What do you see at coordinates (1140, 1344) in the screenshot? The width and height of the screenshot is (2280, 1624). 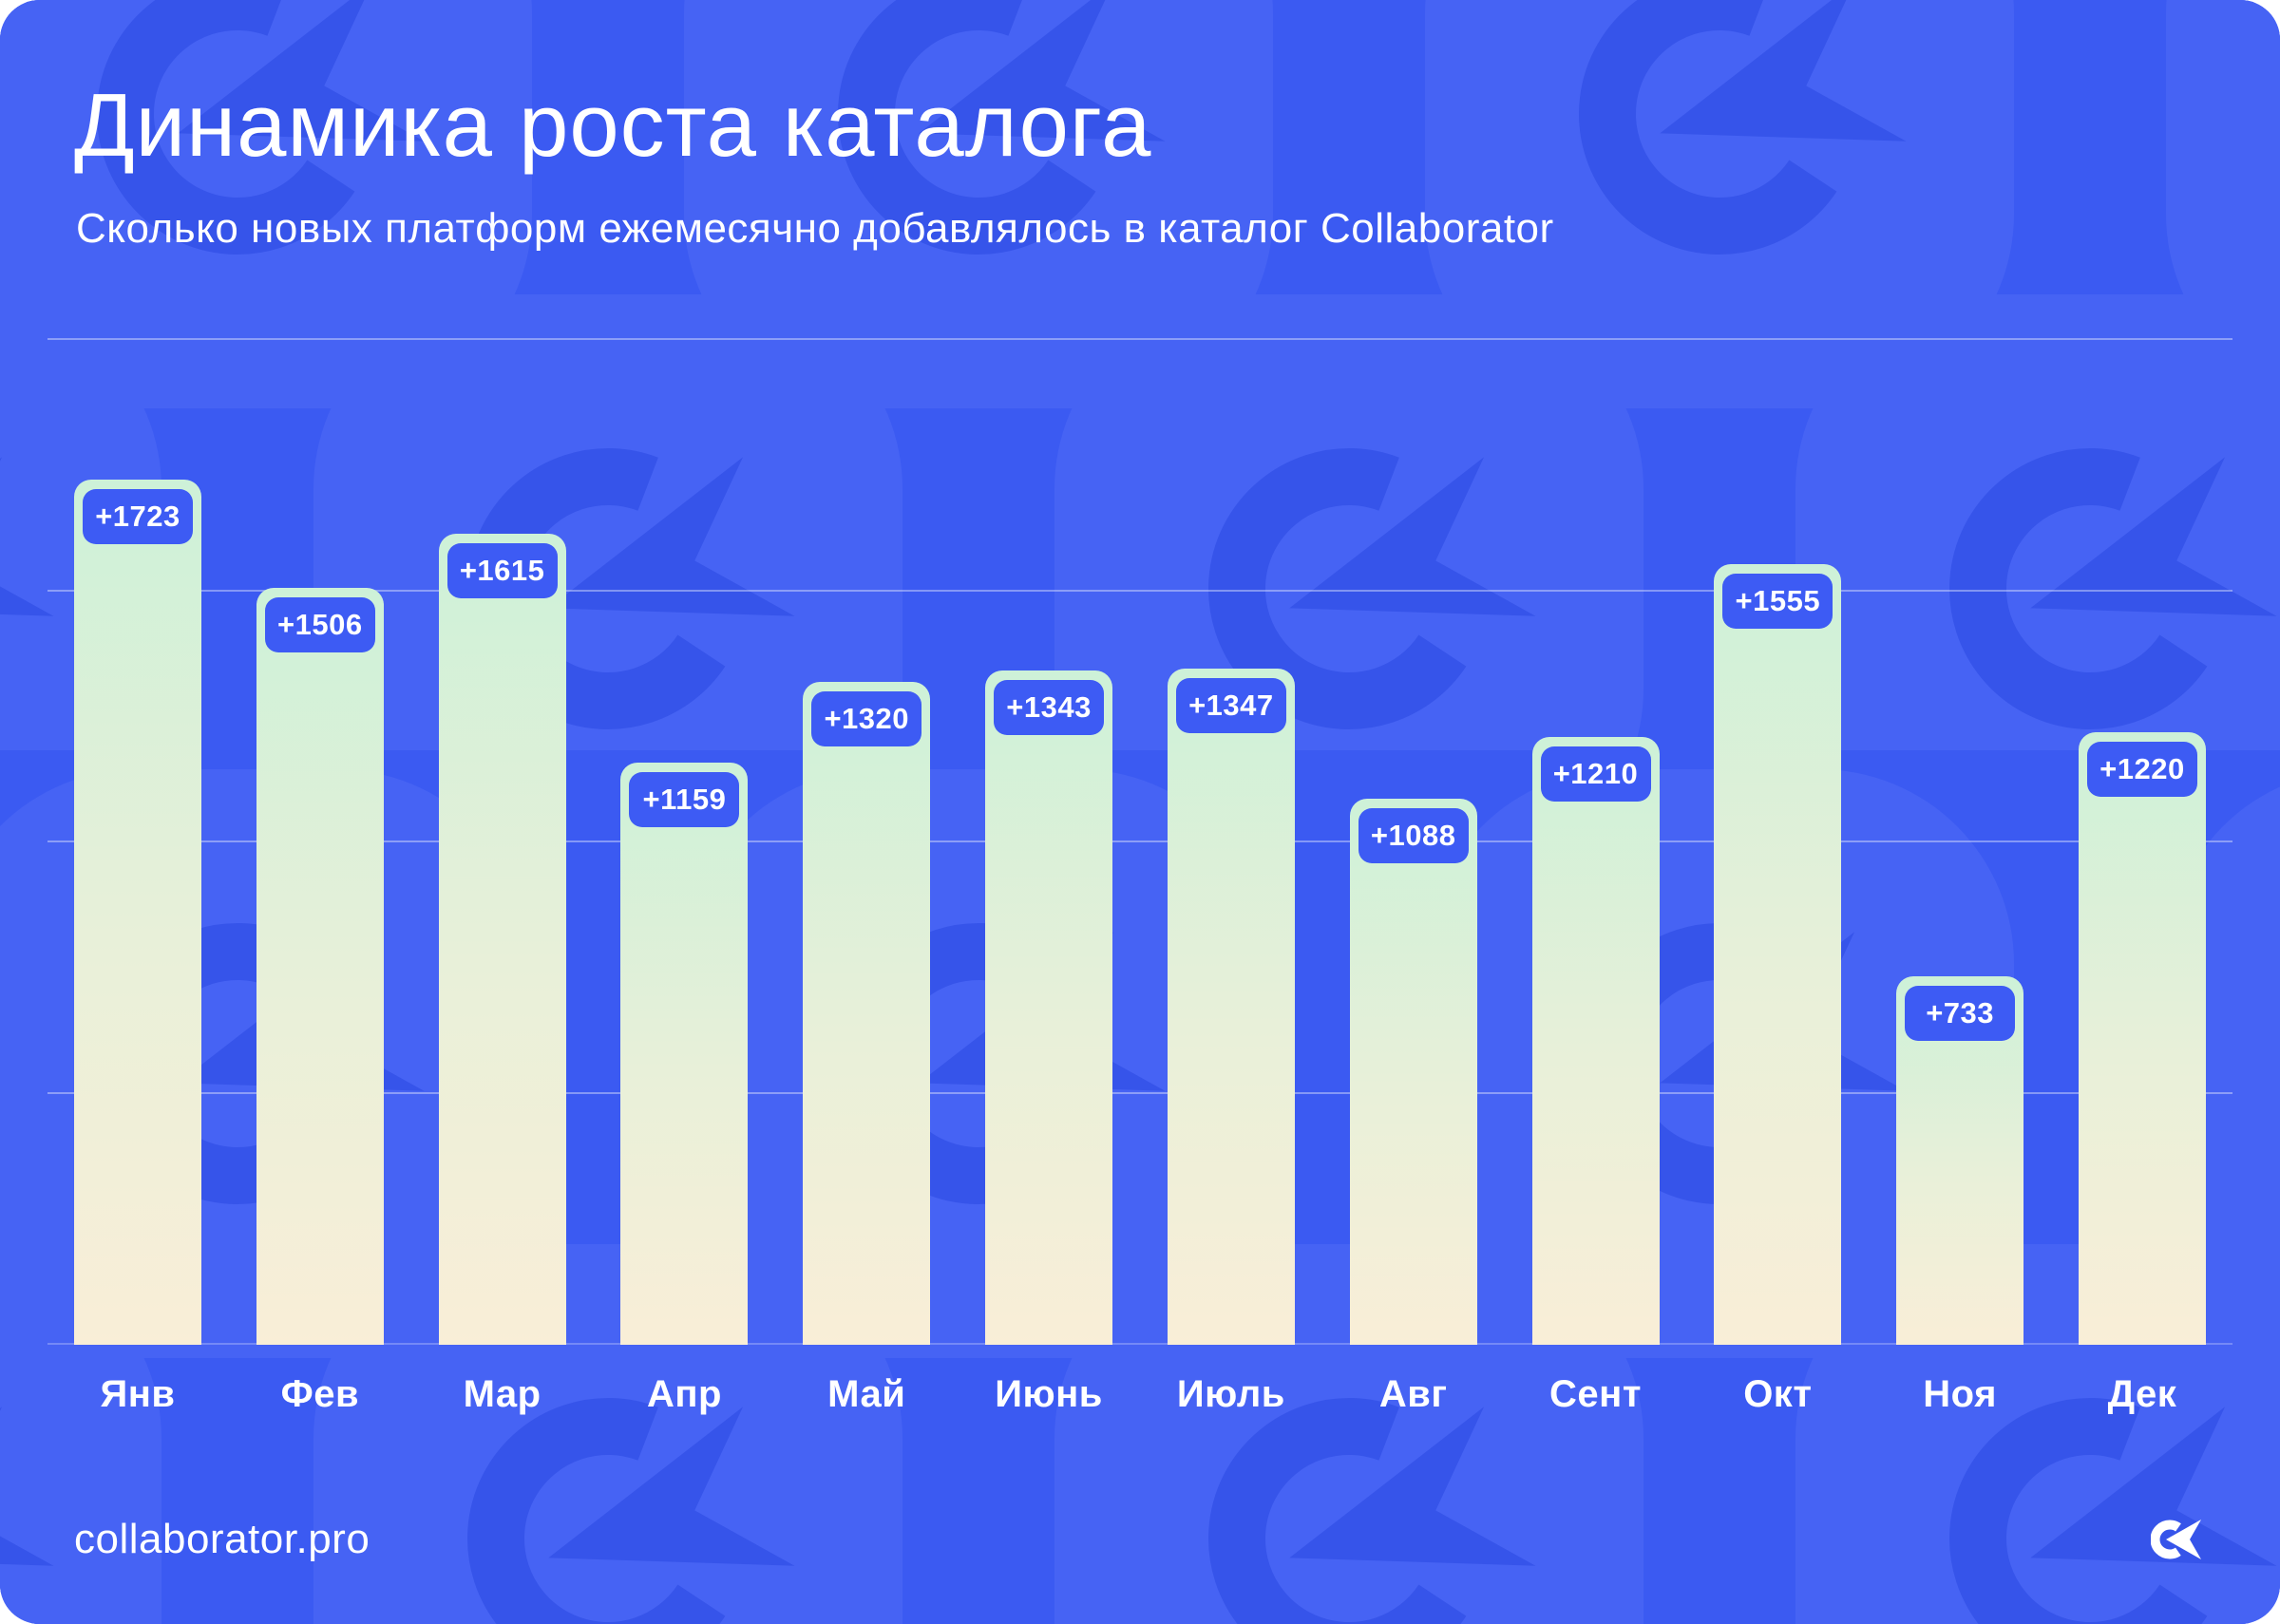 I see `x-axis-baseline` at bounding box center [1140, 1344].